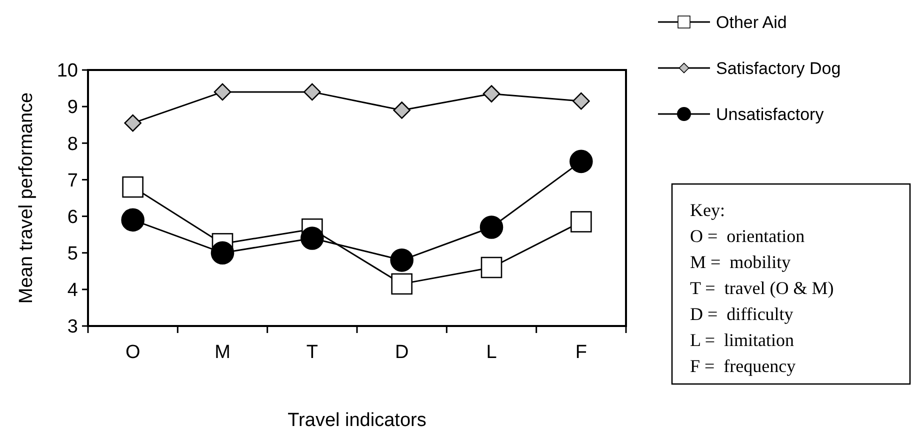 The height and width of the screenshot is (444, 920). Describe the element at coordinates (581, 352) in the screenshot. I see `x-tick-label: F` at that location.